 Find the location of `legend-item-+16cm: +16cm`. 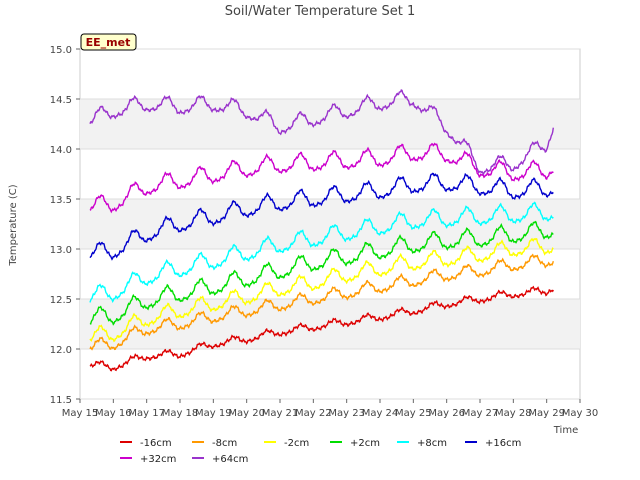

legend-item-+16cm: +16cm is located at coordinates (493, 443).